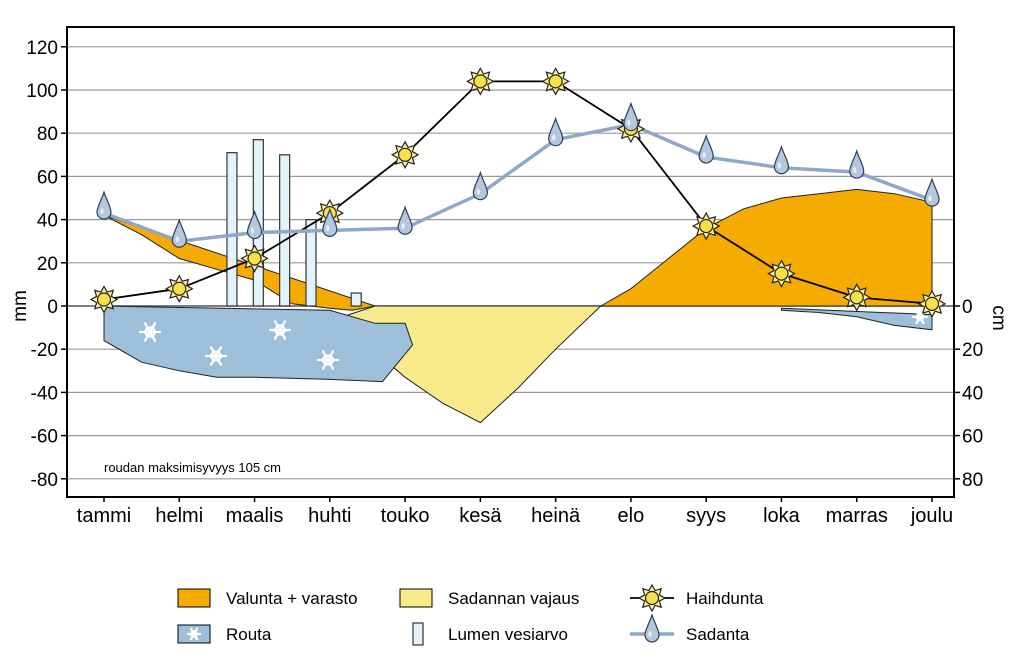  I want to click on legend-item: Haihdunta, so click(697, 598).